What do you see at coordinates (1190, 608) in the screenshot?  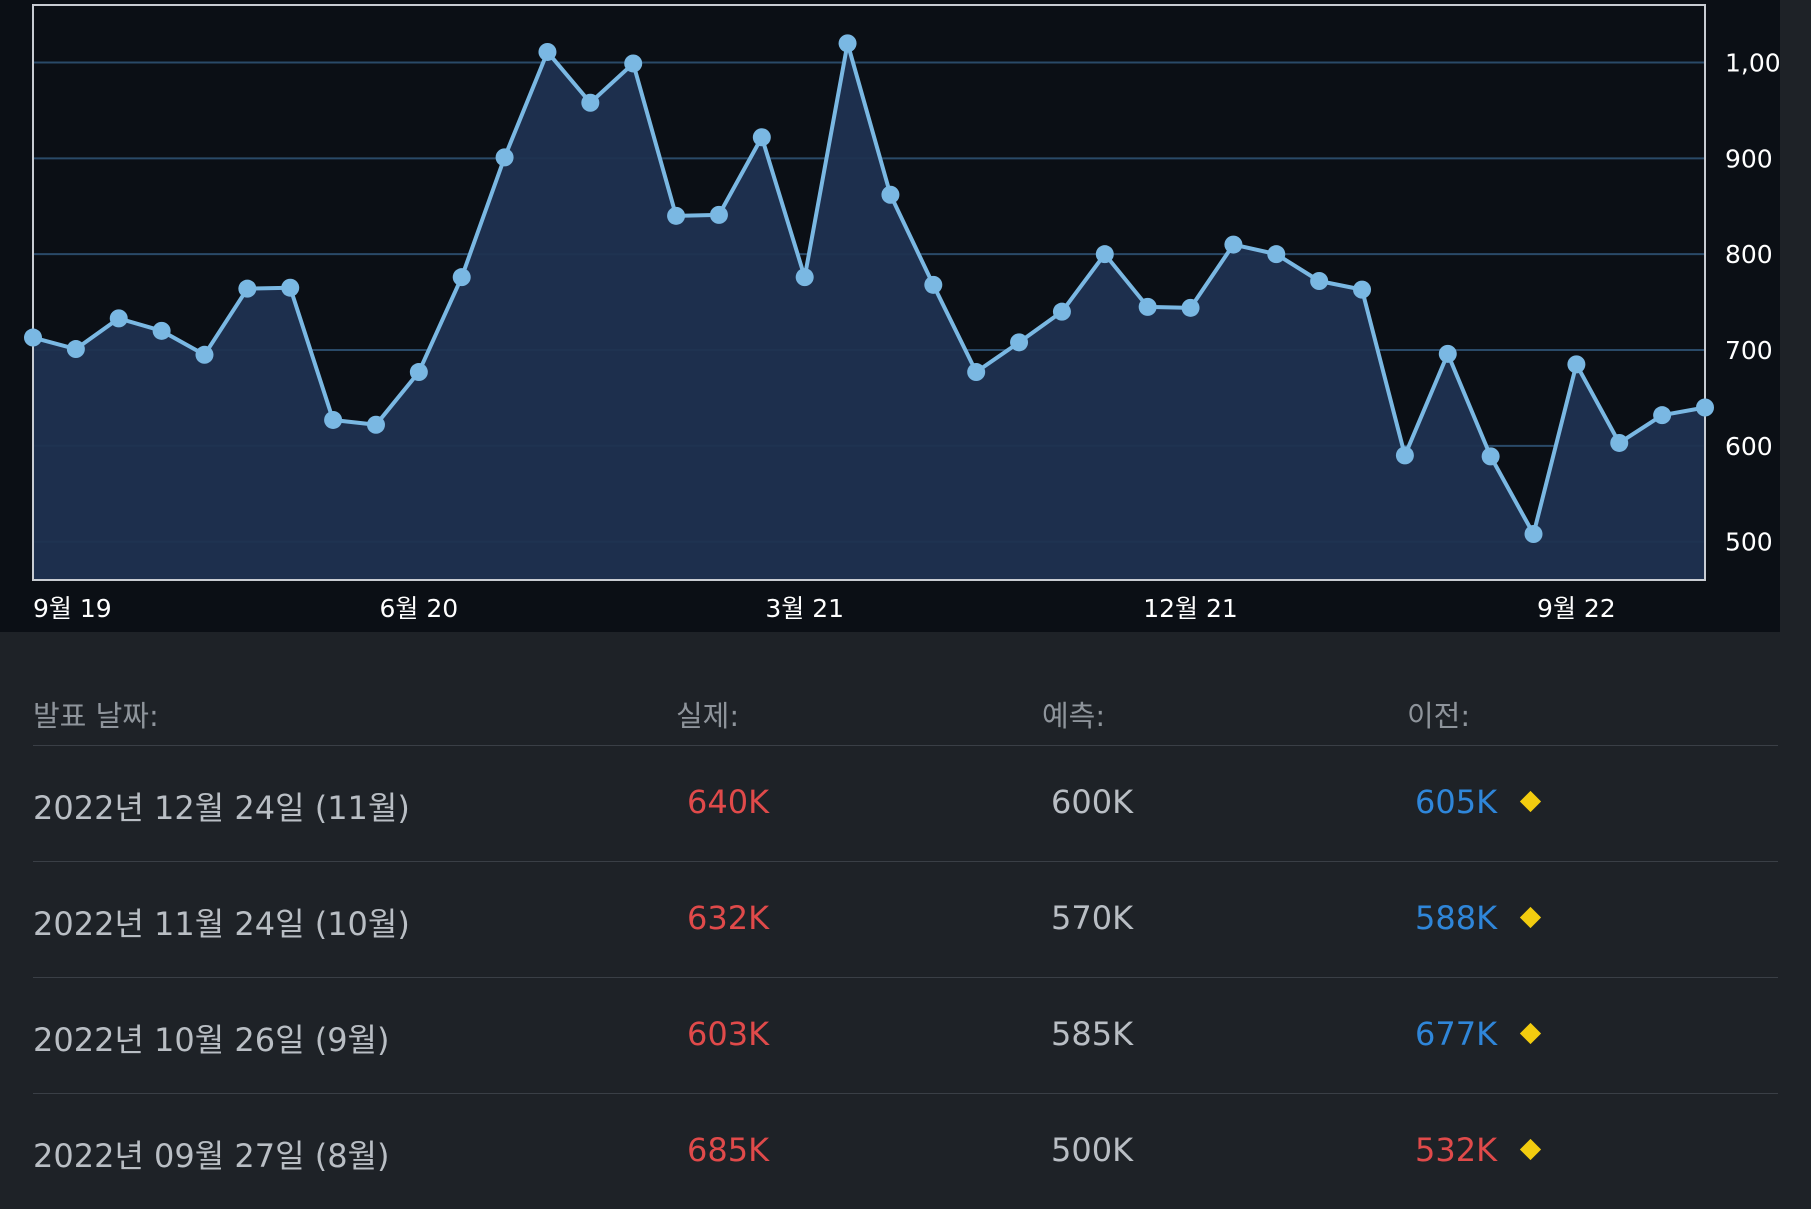 I see `x-tick-label: 12월 21` at bounding box center [1190, 608].